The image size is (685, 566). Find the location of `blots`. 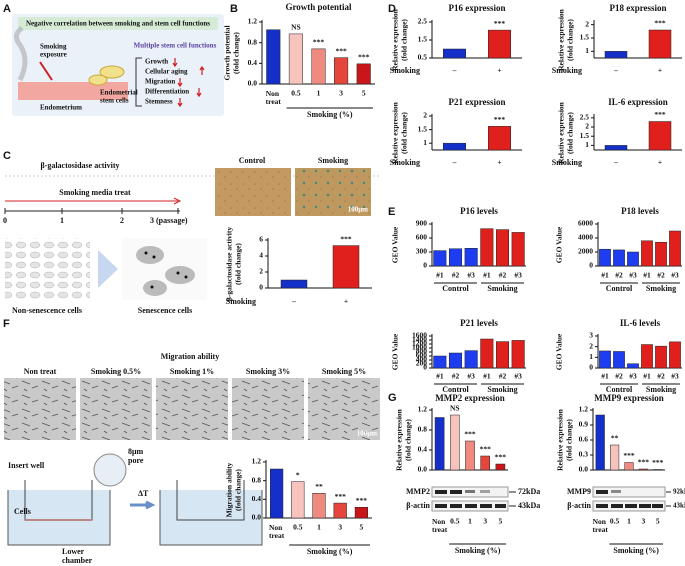

blots is located at coordinates (548, 499).